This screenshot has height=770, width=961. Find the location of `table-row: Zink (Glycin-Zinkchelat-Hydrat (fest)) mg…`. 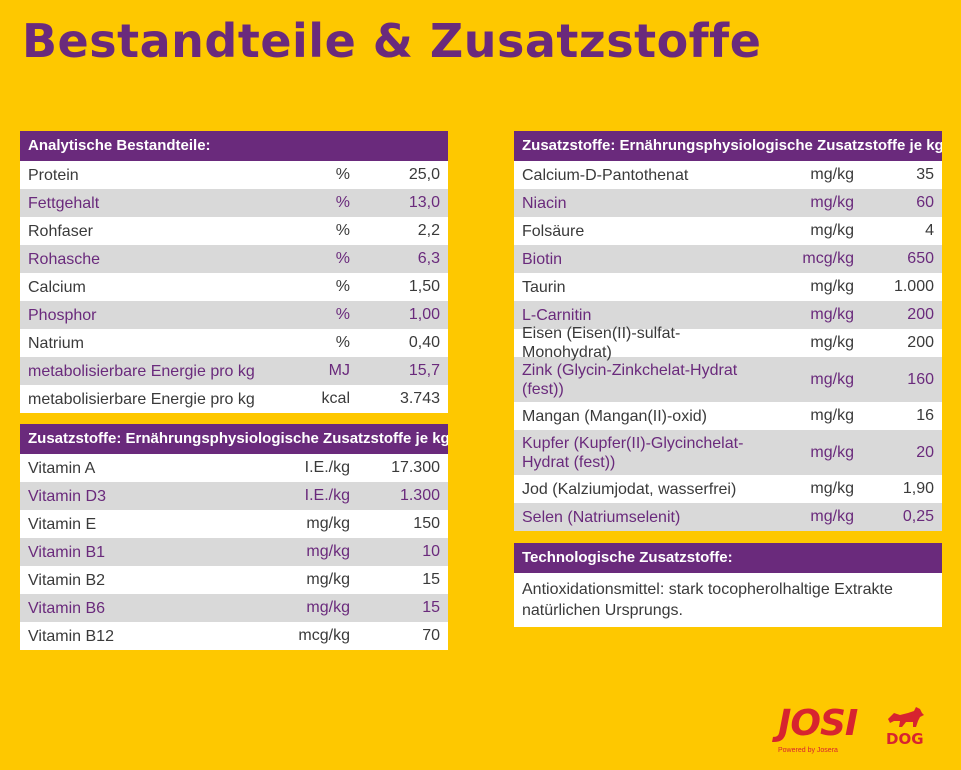

table-row: Zink (Glycin-Zinkchelat-Hydrat (fest)) mg… is located at coordinates (728, 379).